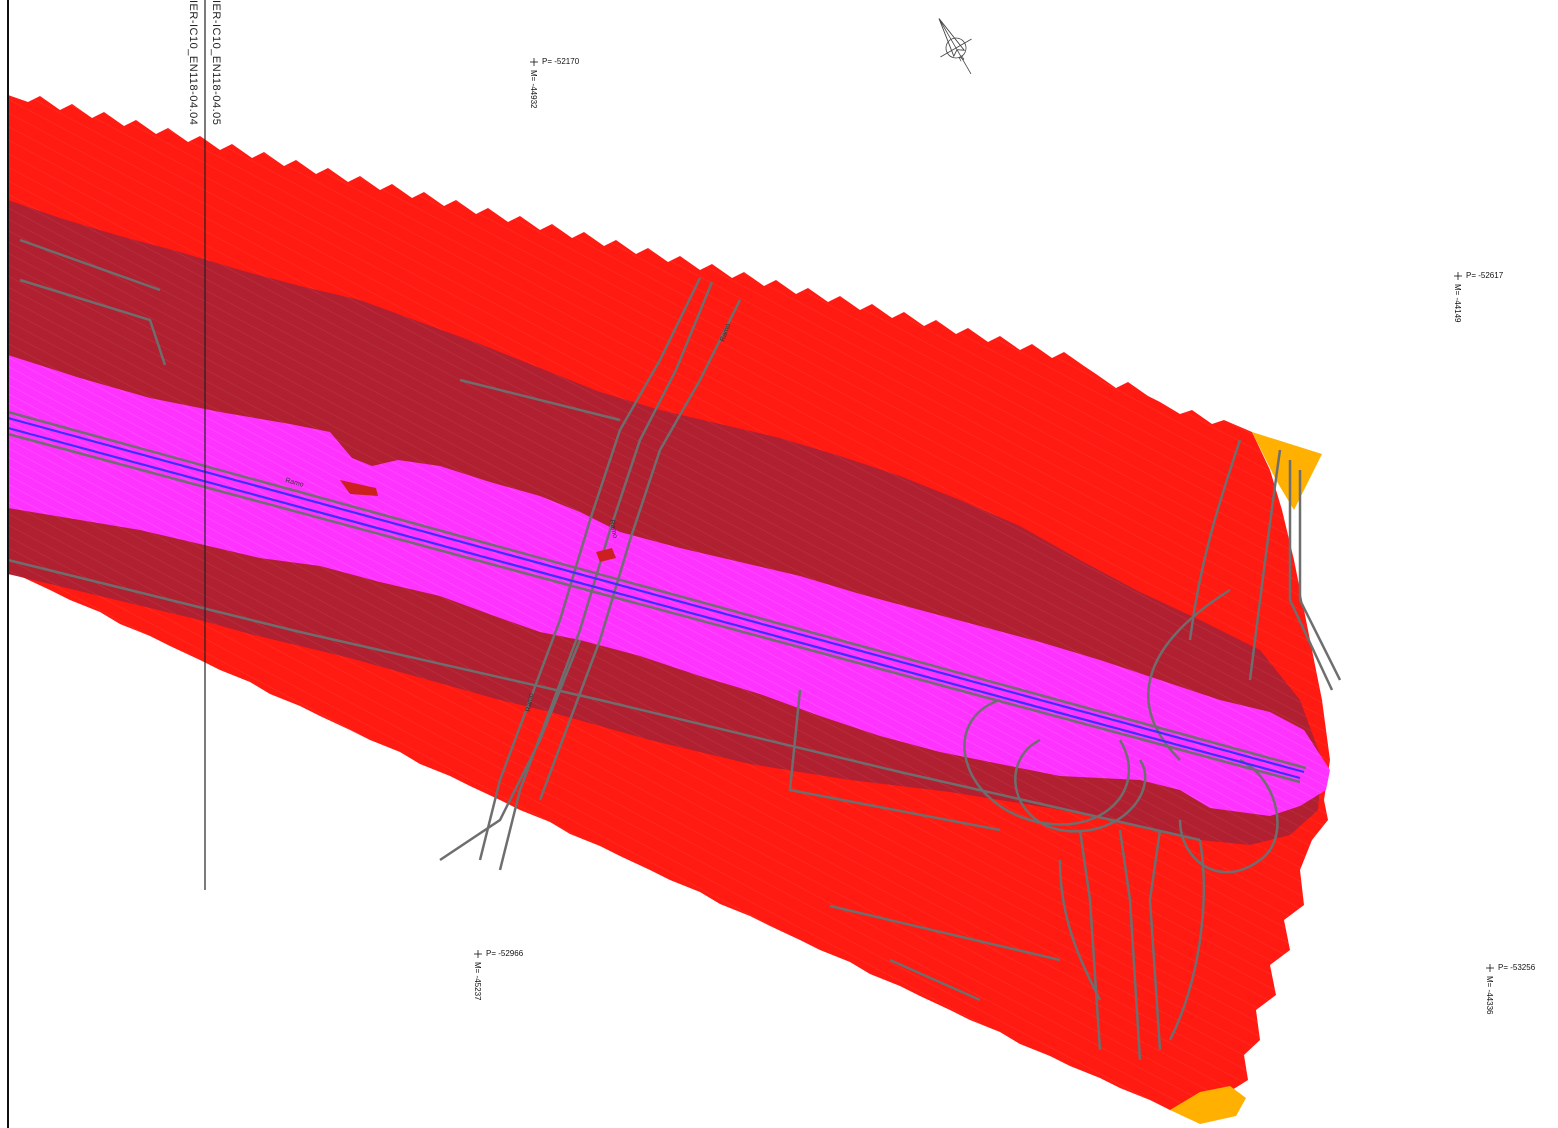  What do you see at coordinates (216, 62) in the screenshot?
I see `sheet-label-right: IER-IC10_EN118-04.05` at bounding box center [216, 62].